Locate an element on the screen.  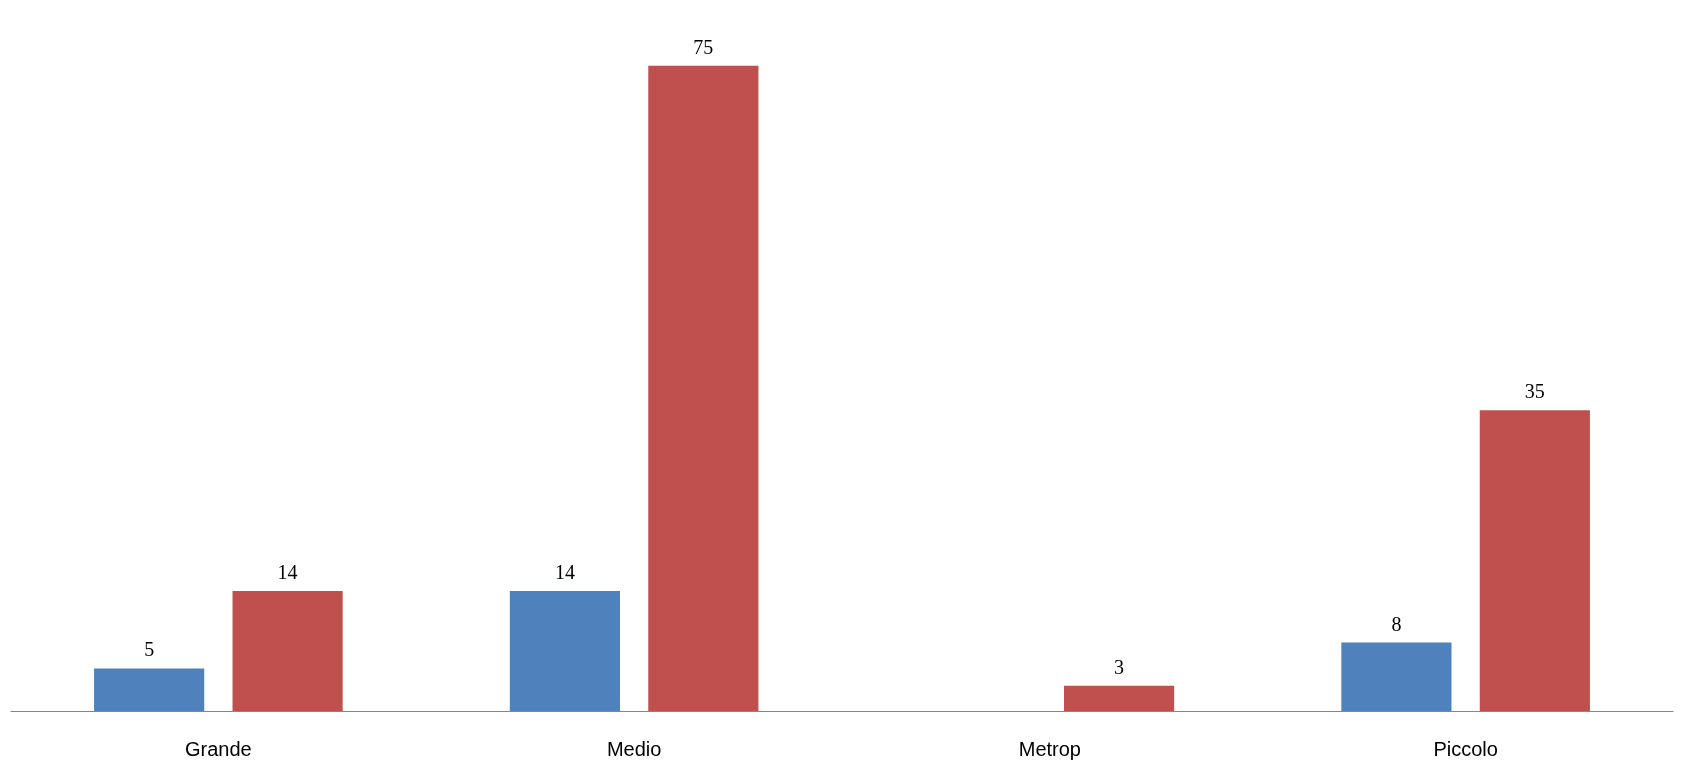
x-tick-label: Medio is located at coordinates (634, 748).